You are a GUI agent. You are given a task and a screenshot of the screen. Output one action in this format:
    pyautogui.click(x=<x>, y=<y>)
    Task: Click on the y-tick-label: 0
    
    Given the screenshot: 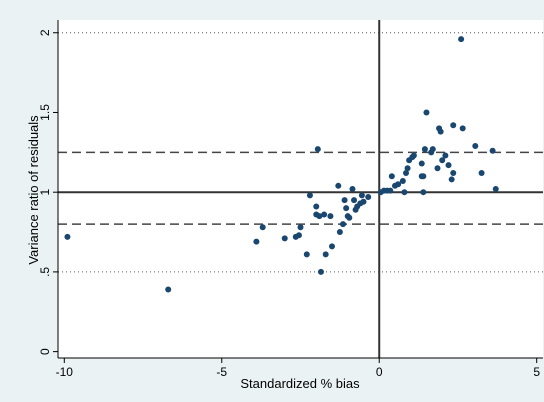 What is the action you would take?
    pyautogui.click(x=45, y=351)
    